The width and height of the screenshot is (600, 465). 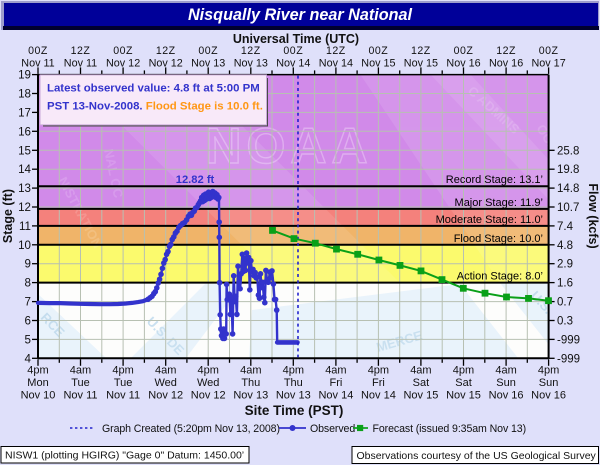 What do you see at coordinates (565, 227) in the screenshot?
I see `svg-text: 7.4` at bounding box center [565, 227].